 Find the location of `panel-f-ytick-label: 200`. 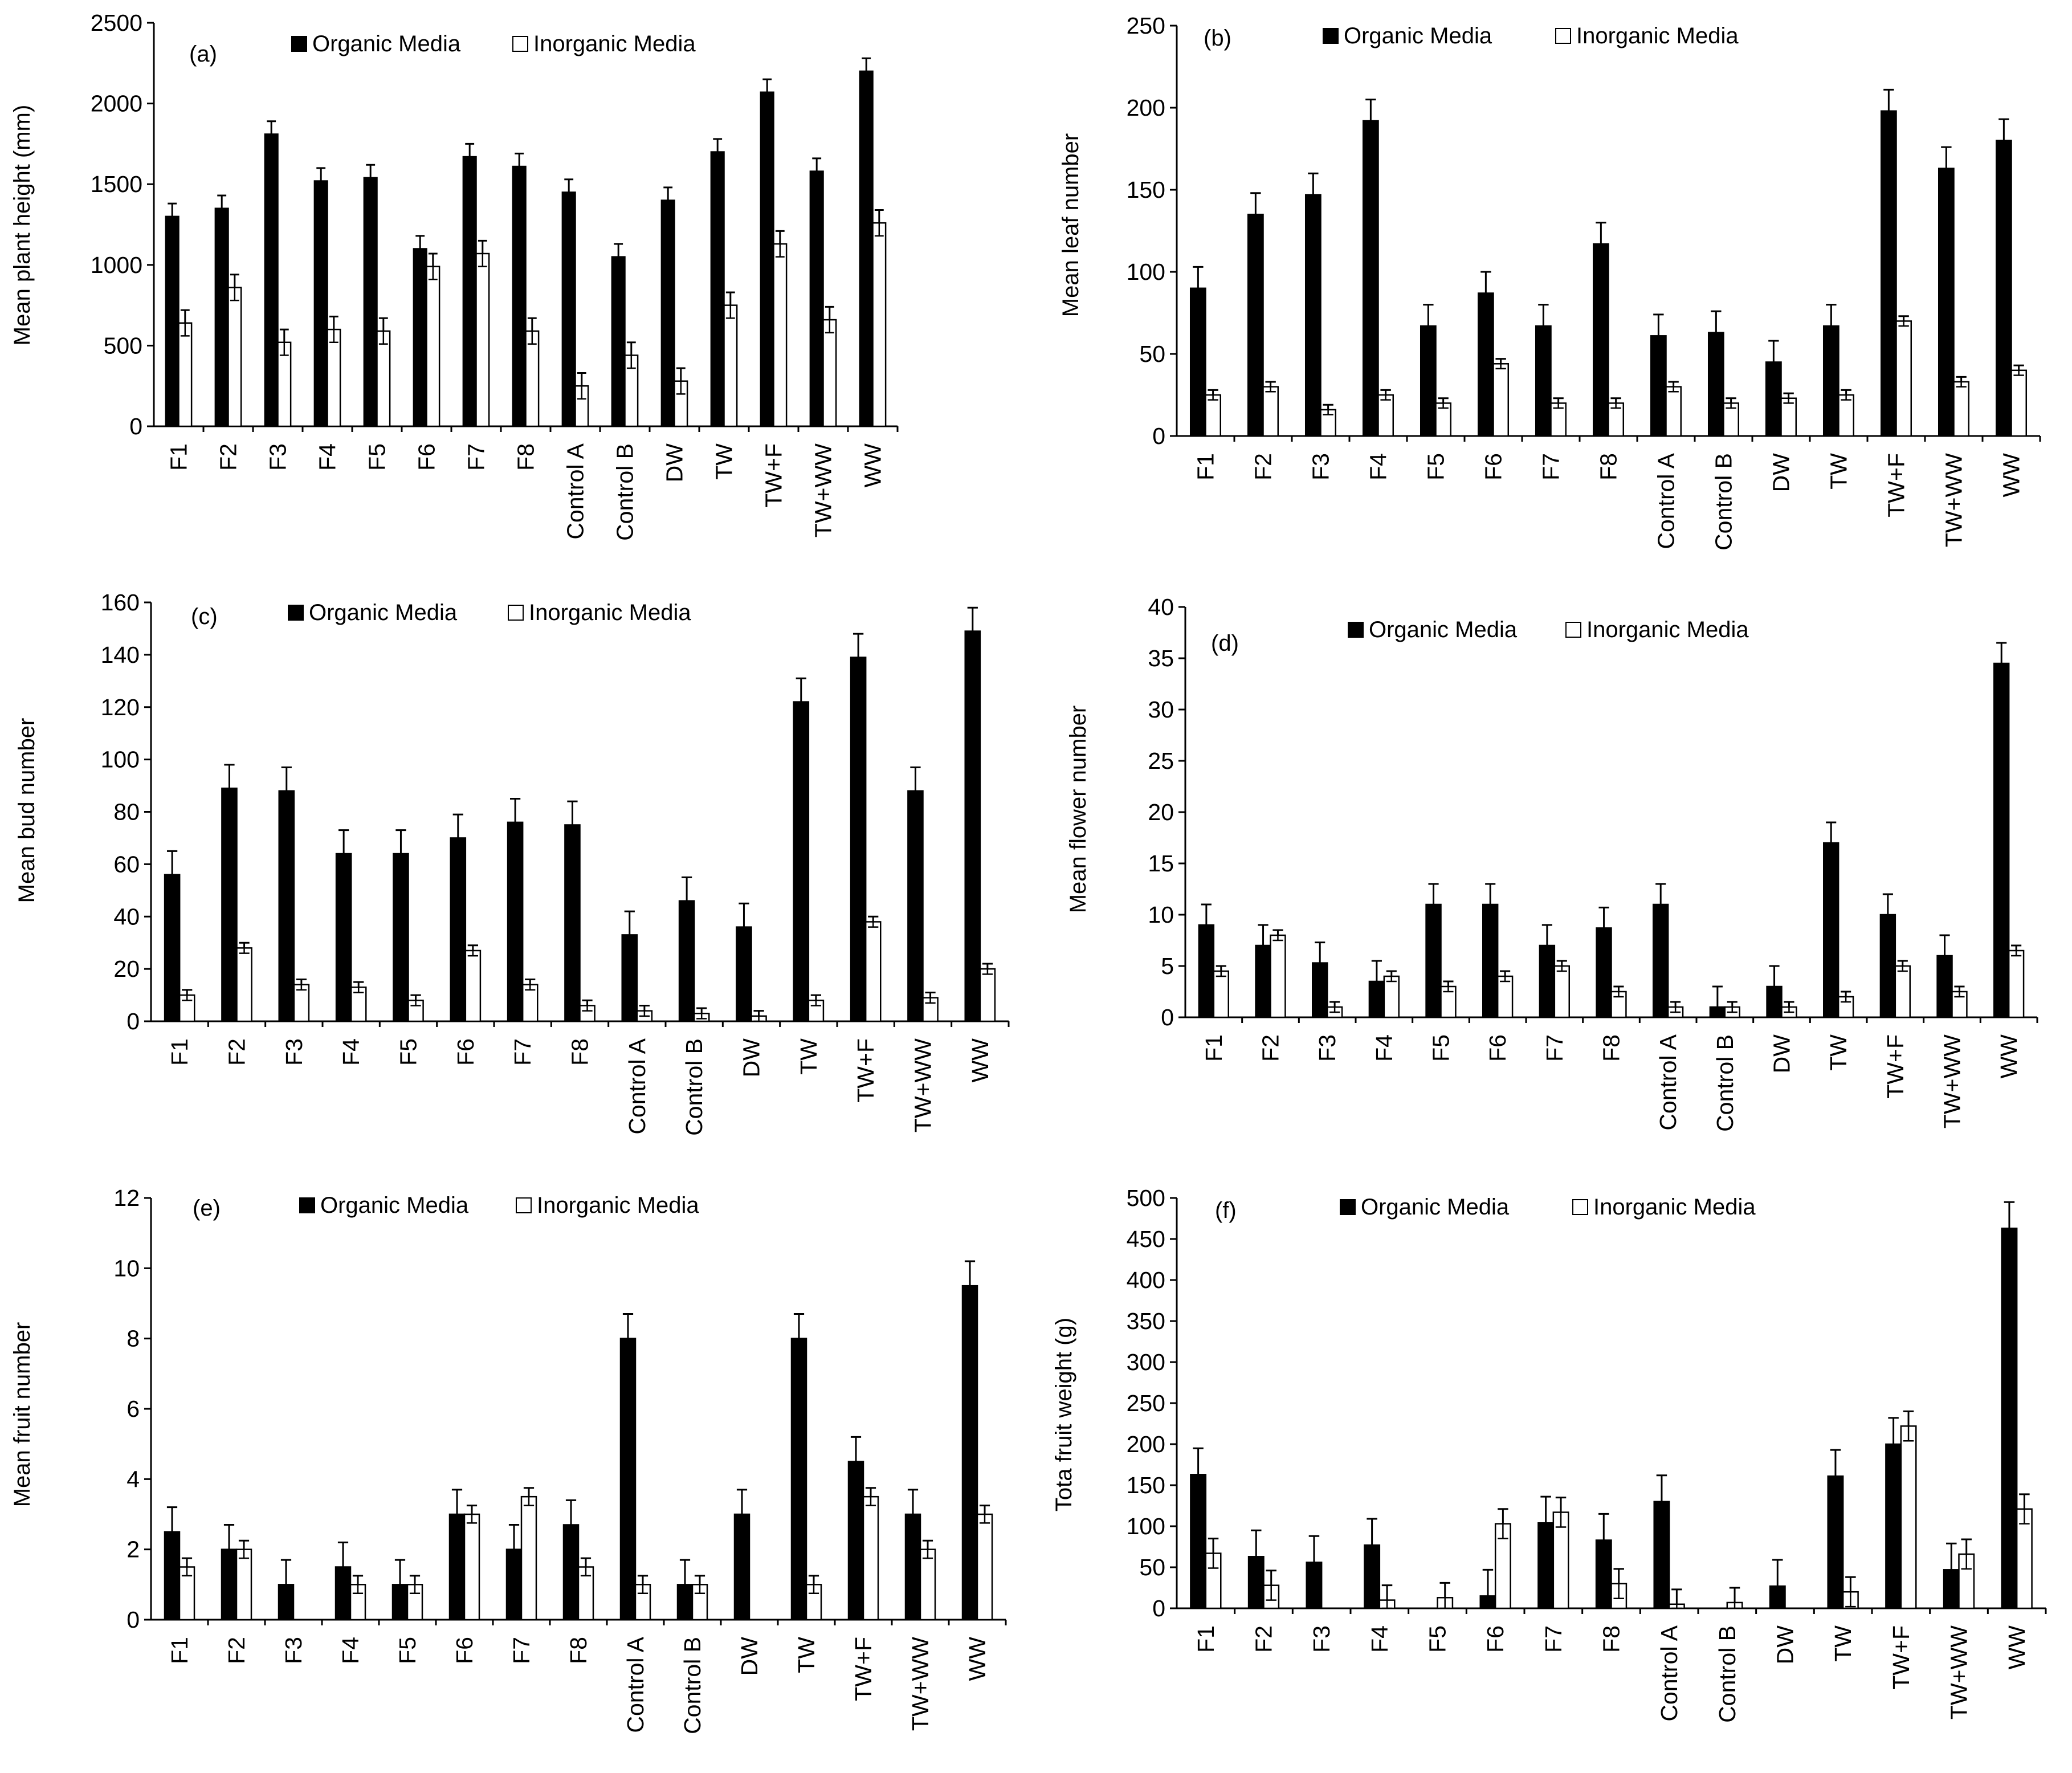

panel-f-ytick-label: 200 is located at coordinates (1146, 1444).